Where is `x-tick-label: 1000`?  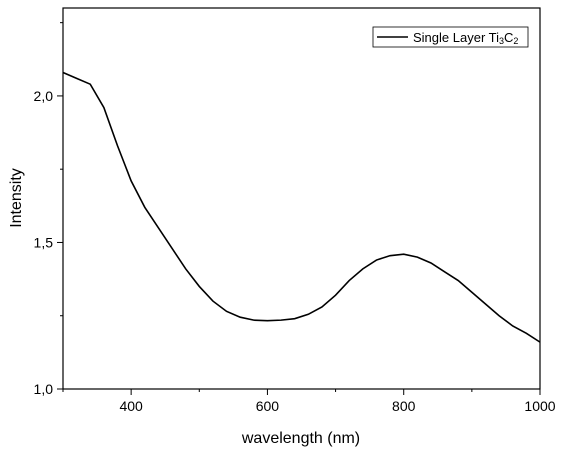 x-tick-label: 1000 is located at coordinates (539, 406).